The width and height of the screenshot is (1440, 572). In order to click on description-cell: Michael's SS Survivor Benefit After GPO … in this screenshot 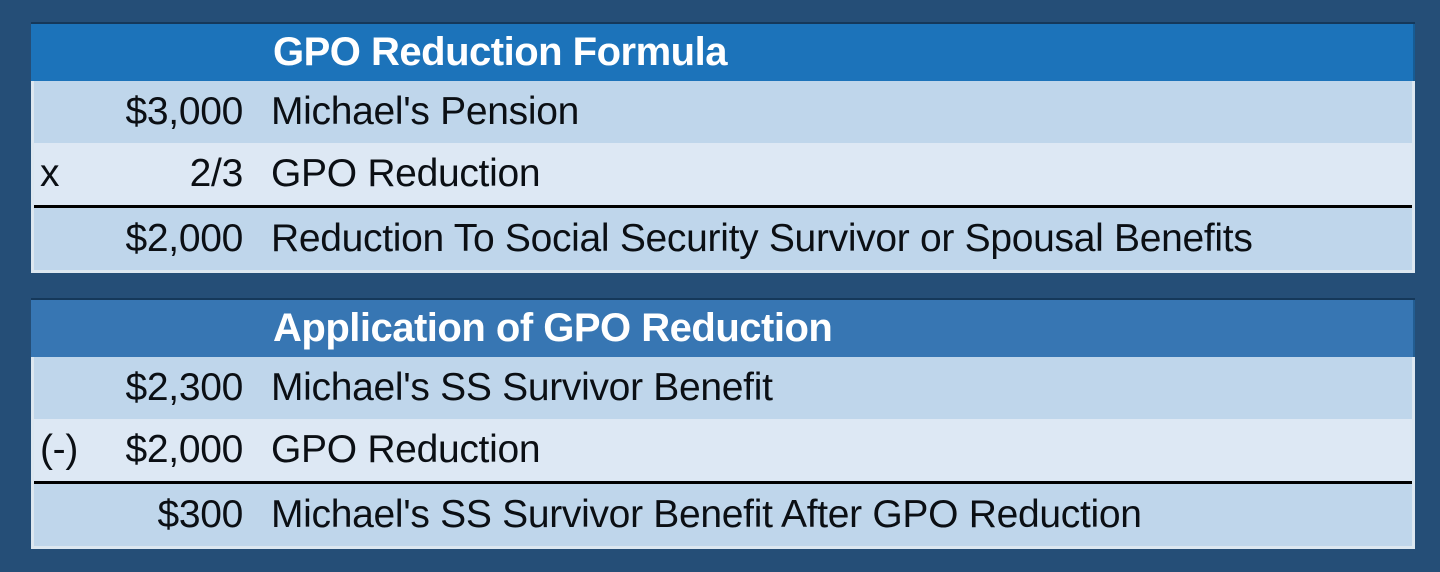, I will do `click(706, 514)`.